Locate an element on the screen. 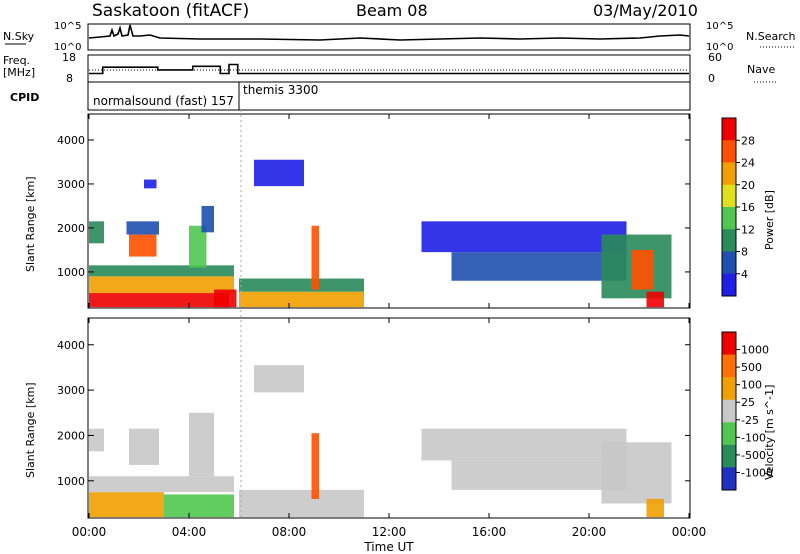 This screenshot has height=554, width=800. nave-label: Nave is located at coordinates (761, 69).